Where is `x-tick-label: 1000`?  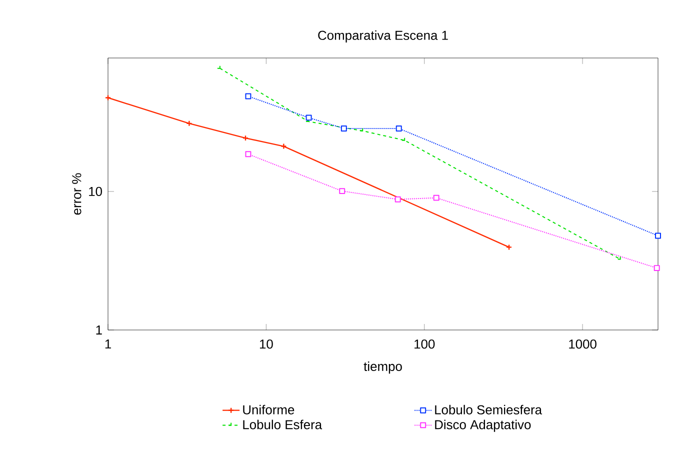 x-tick-label: 1000 is located at coordinates (582, 344).